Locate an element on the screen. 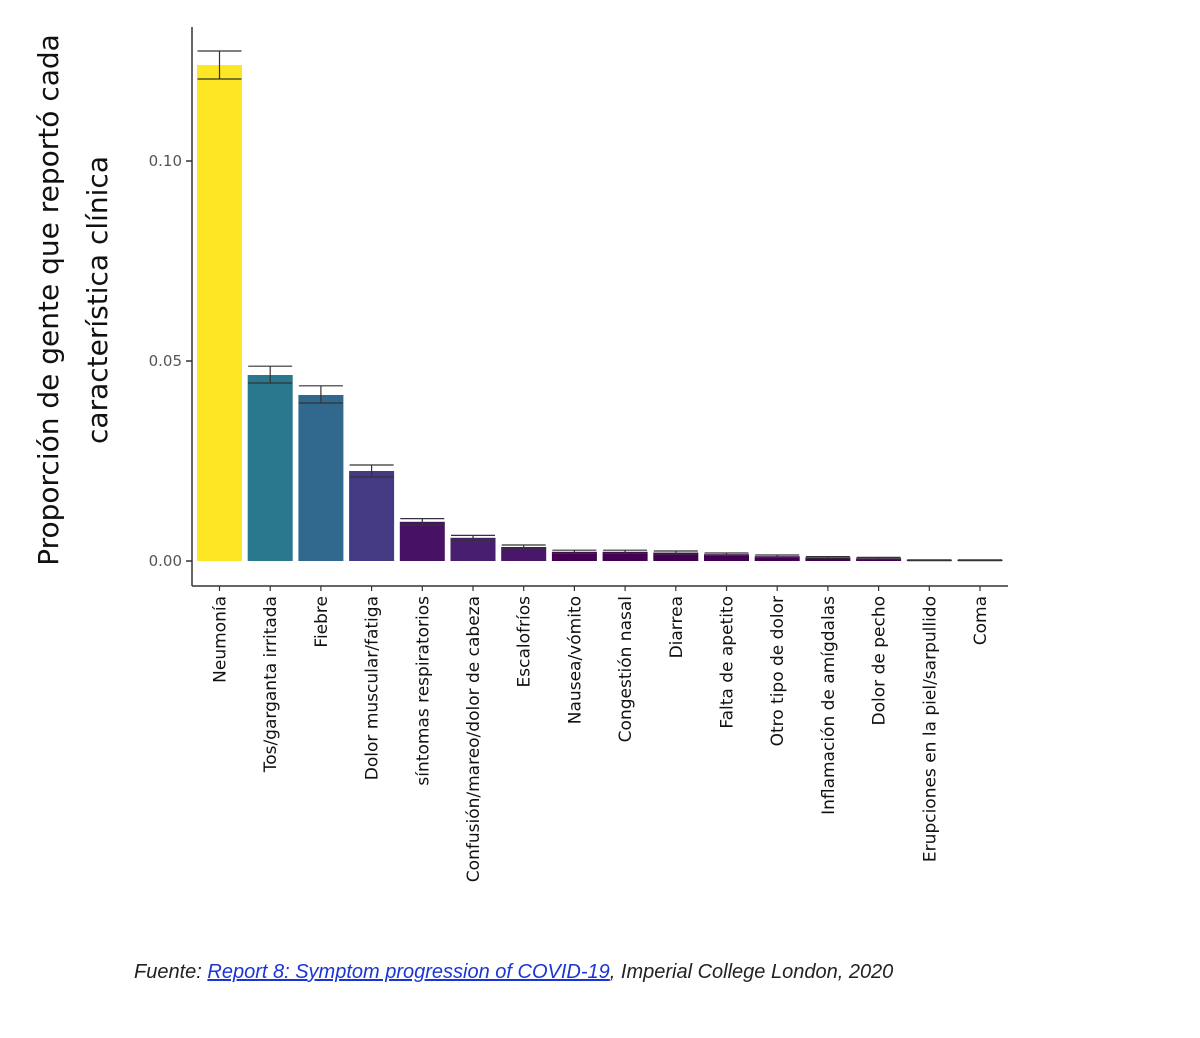 The image size is (1200, 1038). x-tick-label: síntomas respiratorios is located at coordinates (423, 691).